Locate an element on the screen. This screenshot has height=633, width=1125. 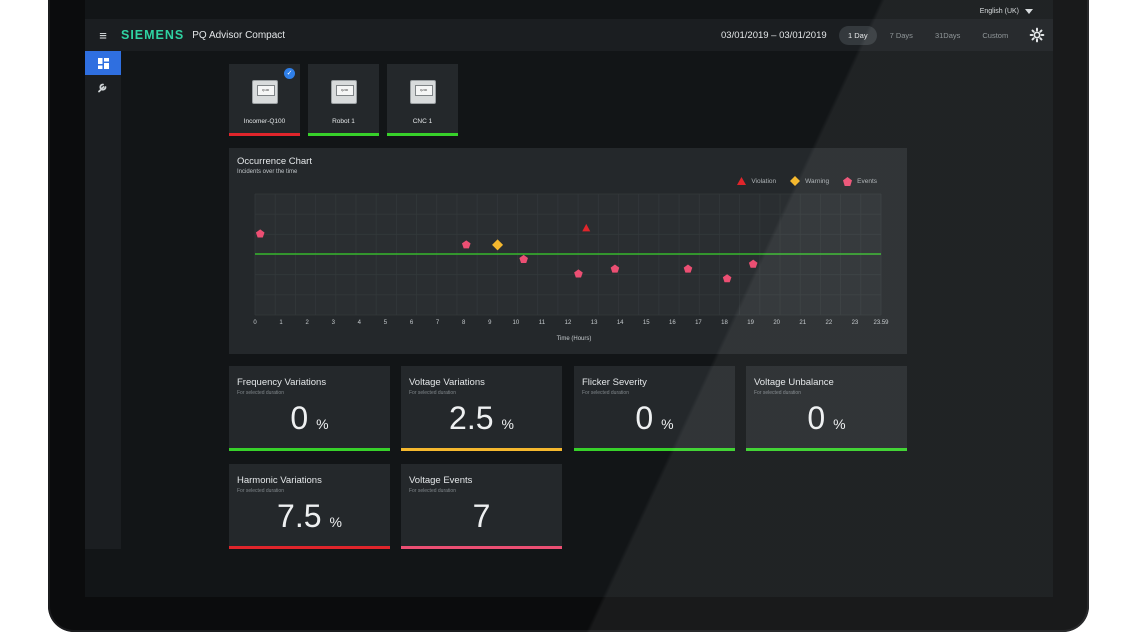
meter-device-icon: Q100 is located at coordinates (264, 92).